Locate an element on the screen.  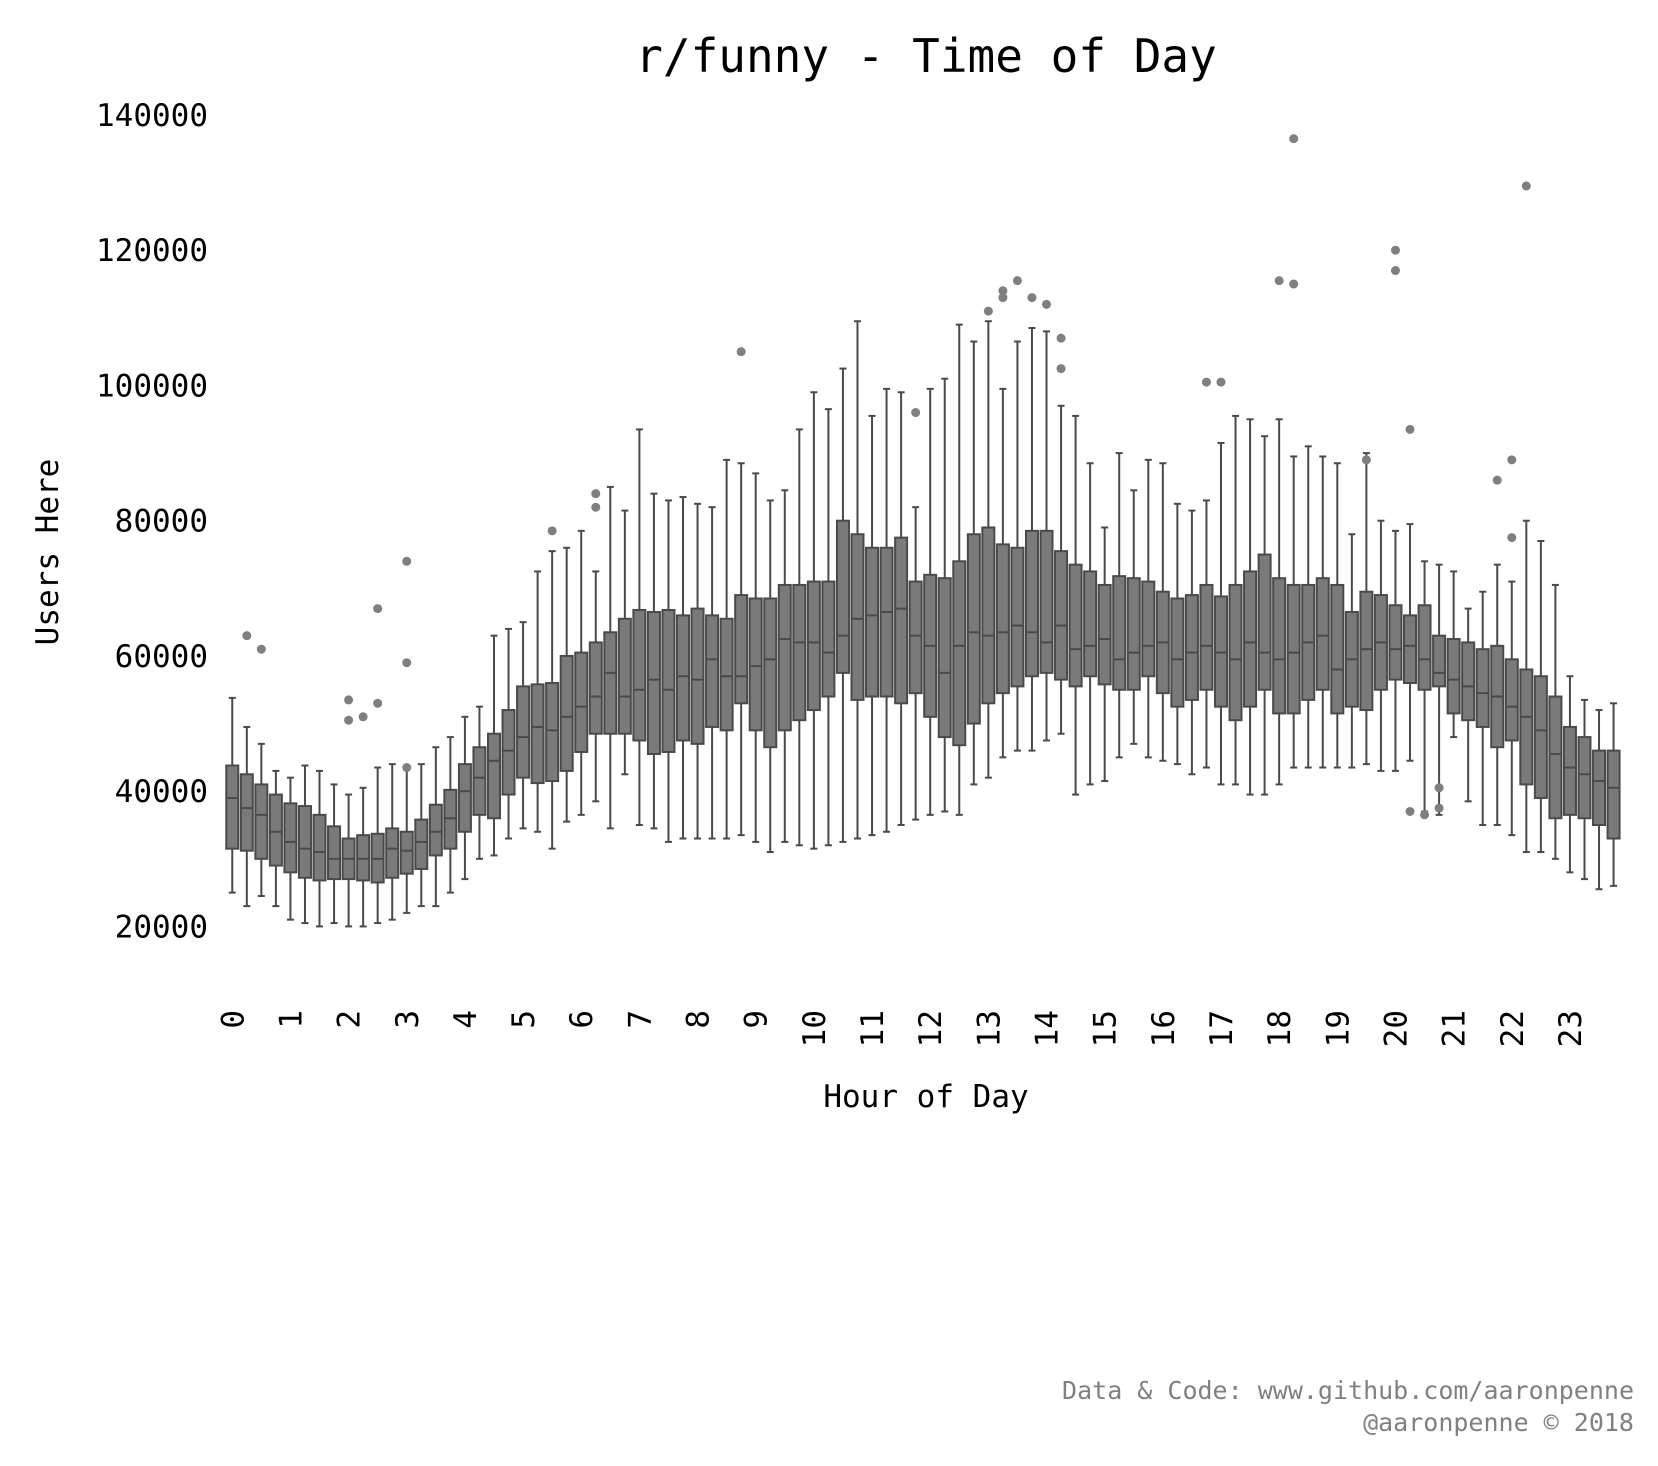
x-tick-label: 11 is located at coordinates (873, 1028).